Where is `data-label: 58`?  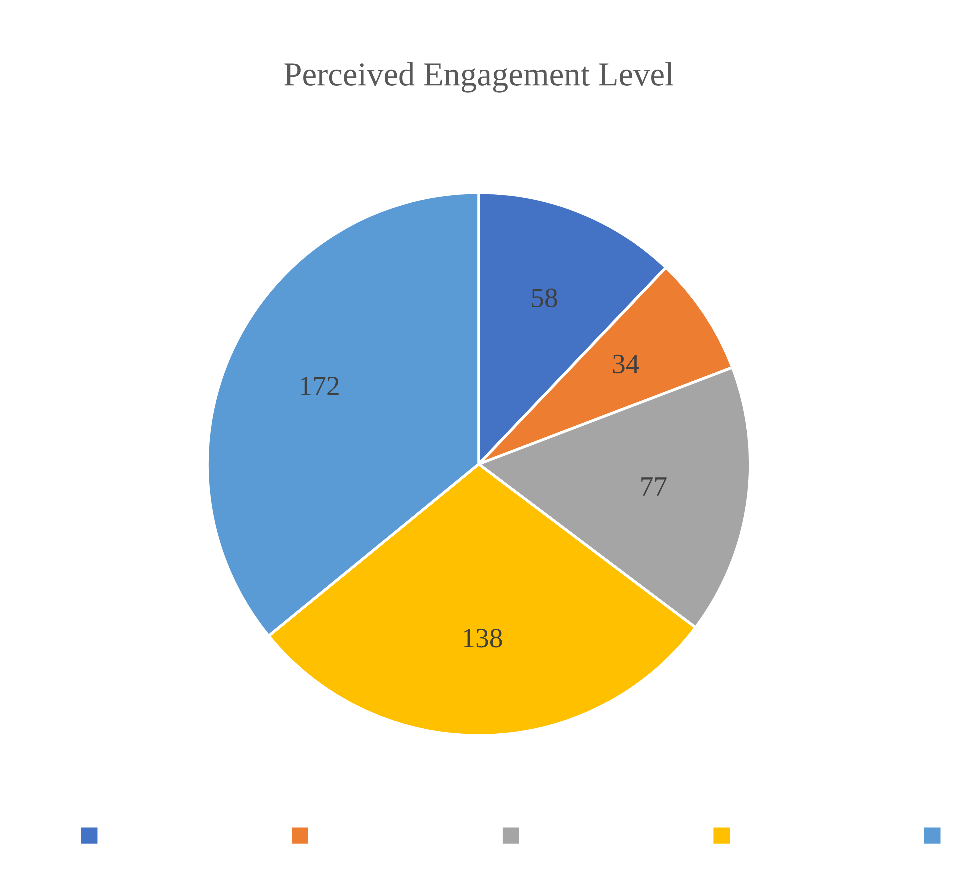
data-label: 58 is located at coordinates (545, 298).